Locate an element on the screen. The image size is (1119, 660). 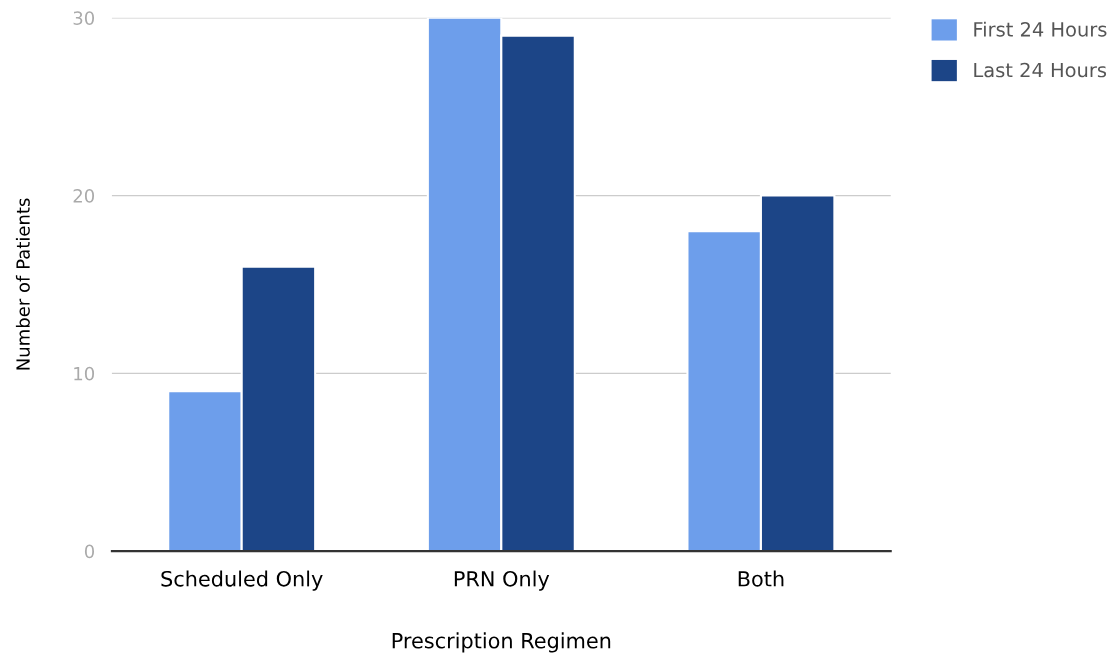
y-tick-label: 10 is located at coordinates (84, 373).